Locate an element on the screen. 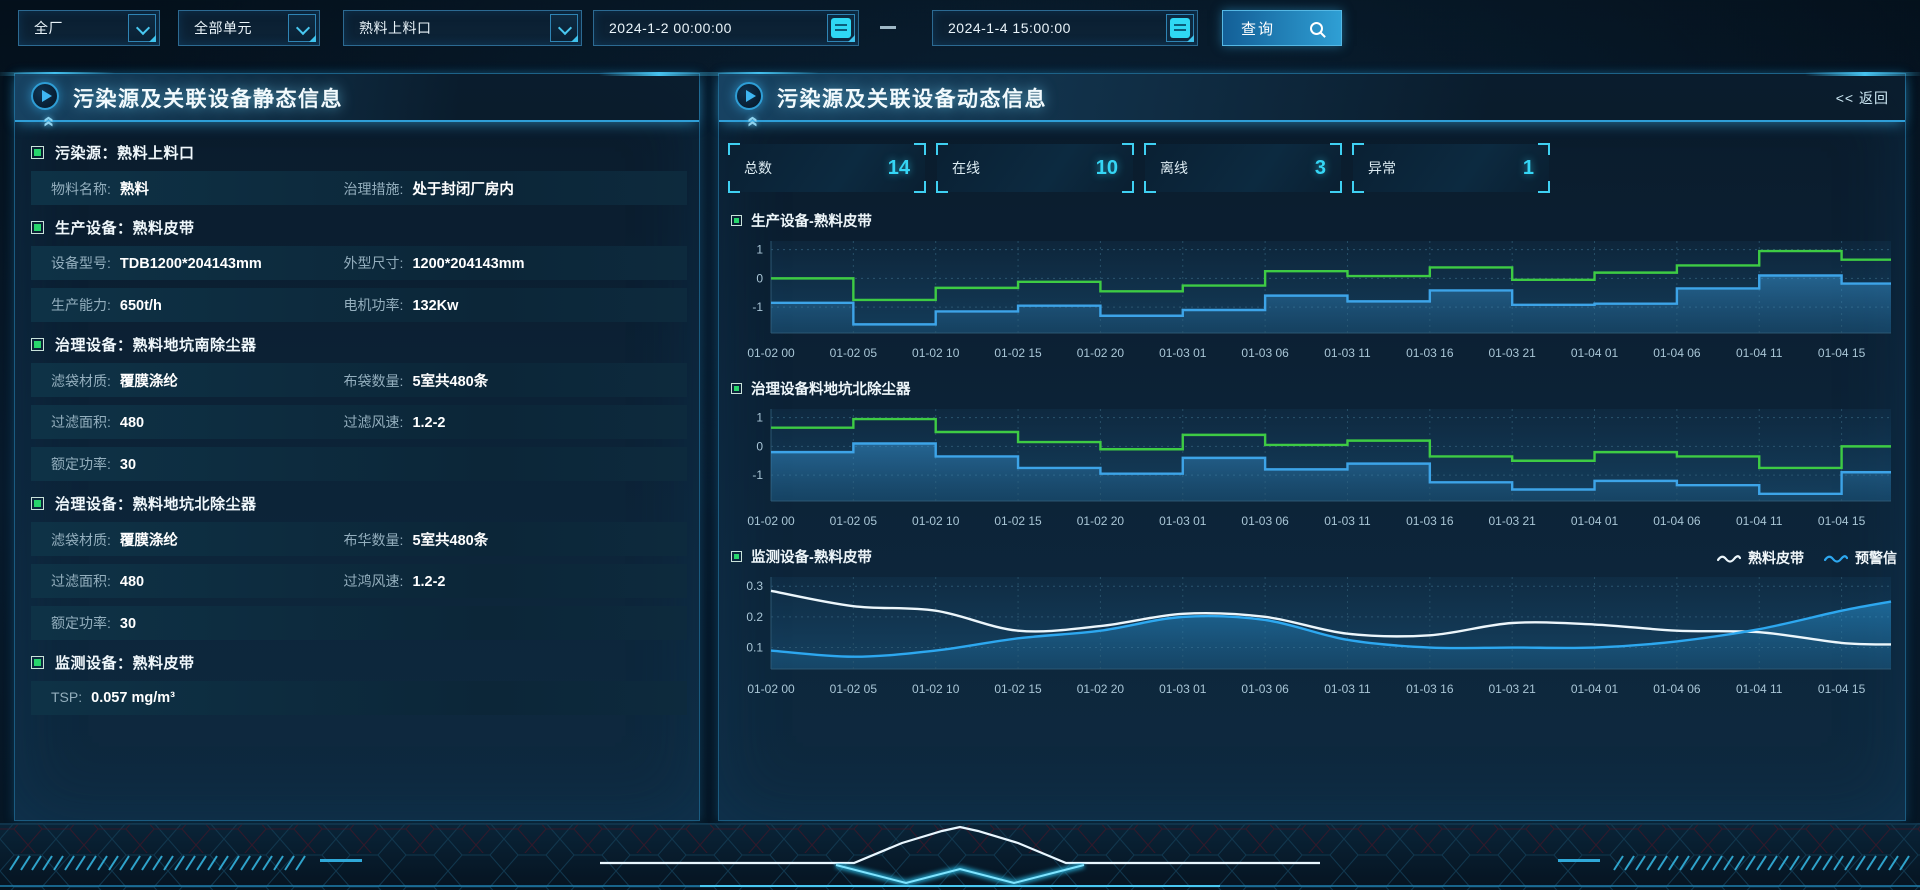  info-value: 650t/h is located at coordinates (140, 306).